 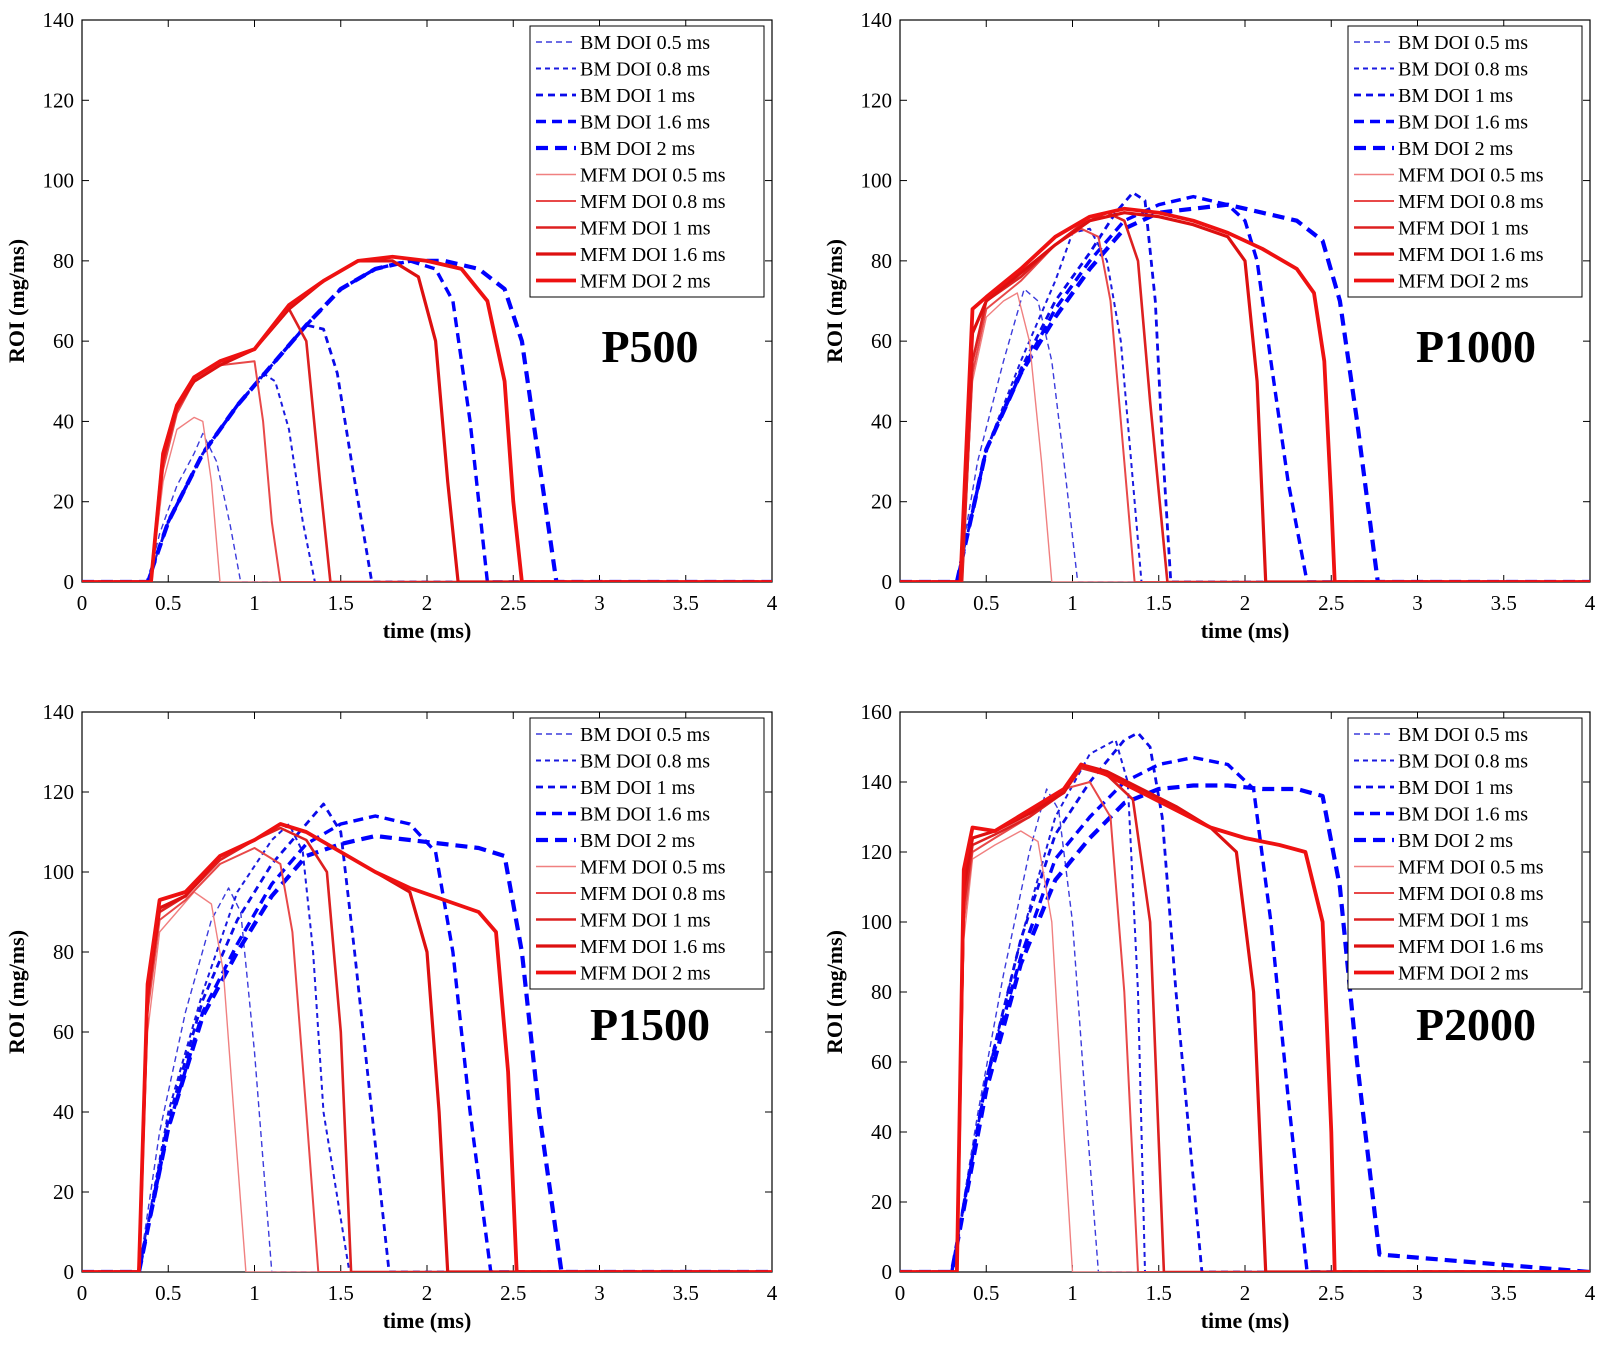 What do you see at coordinates (1072, 1293) in the screenshot?
I see `x-tick-label: 1` at bounding box center [1072, 1293].